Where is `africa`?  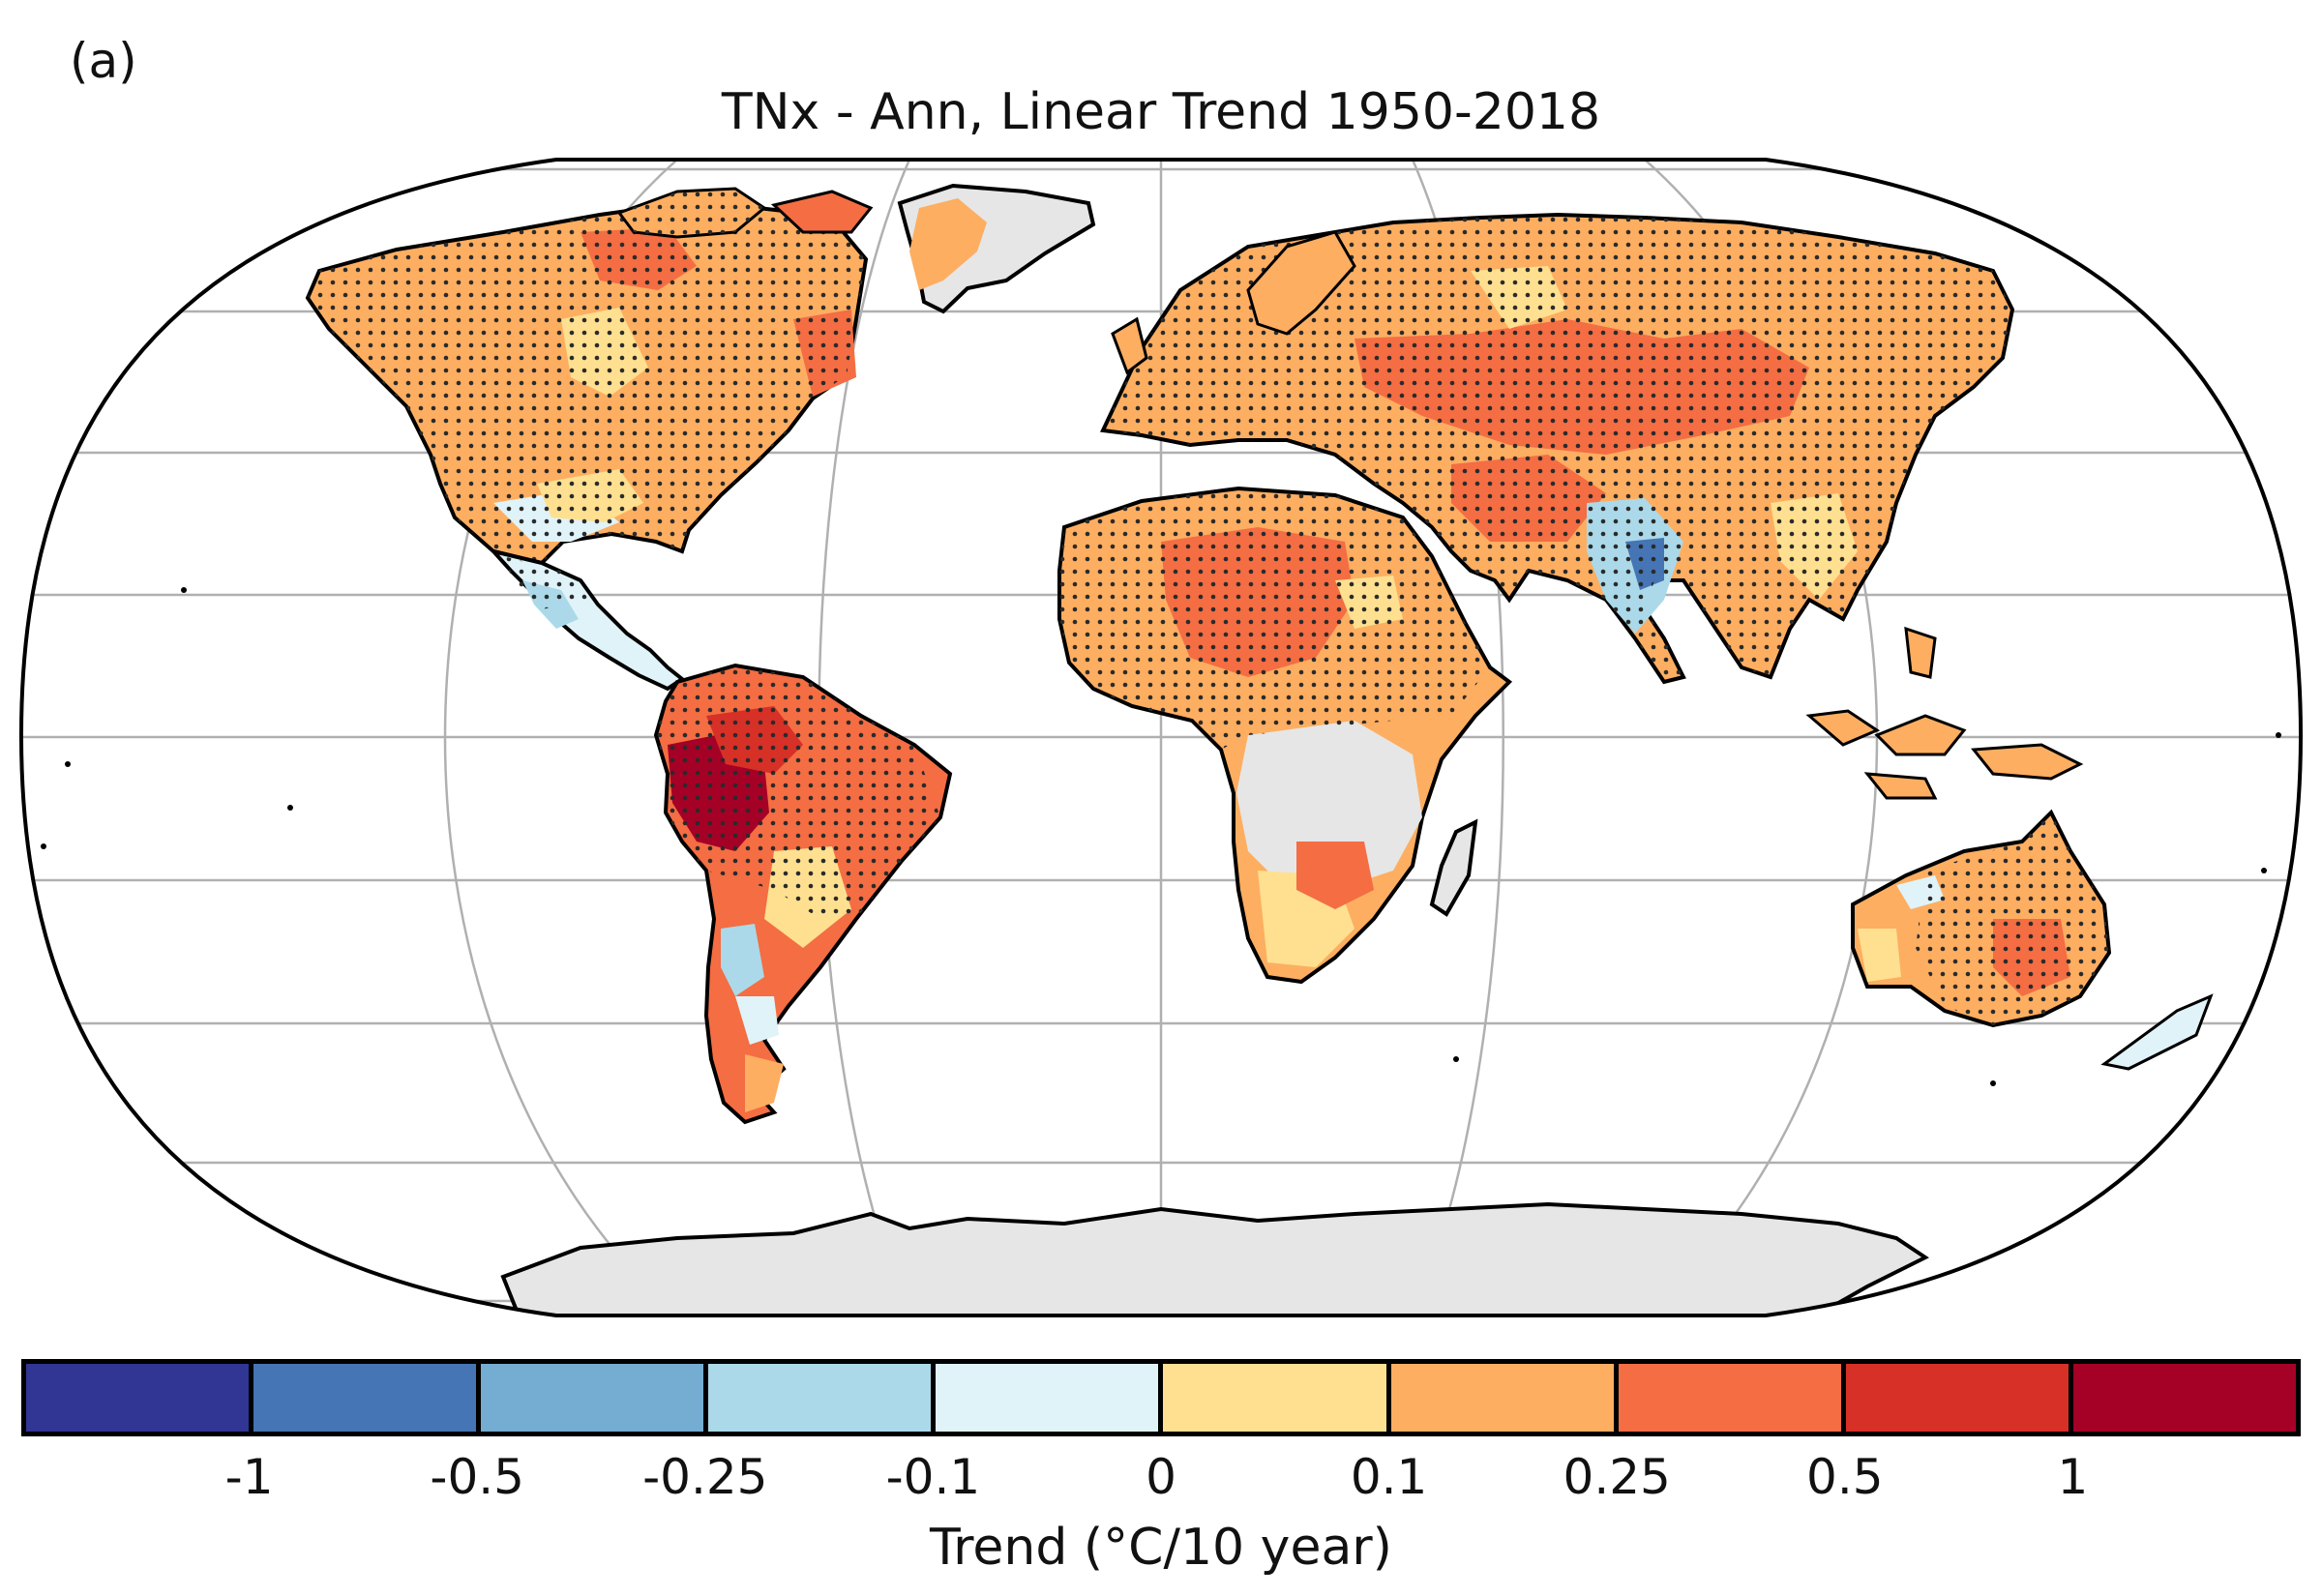
africa is located at coordinates (1285, 735).